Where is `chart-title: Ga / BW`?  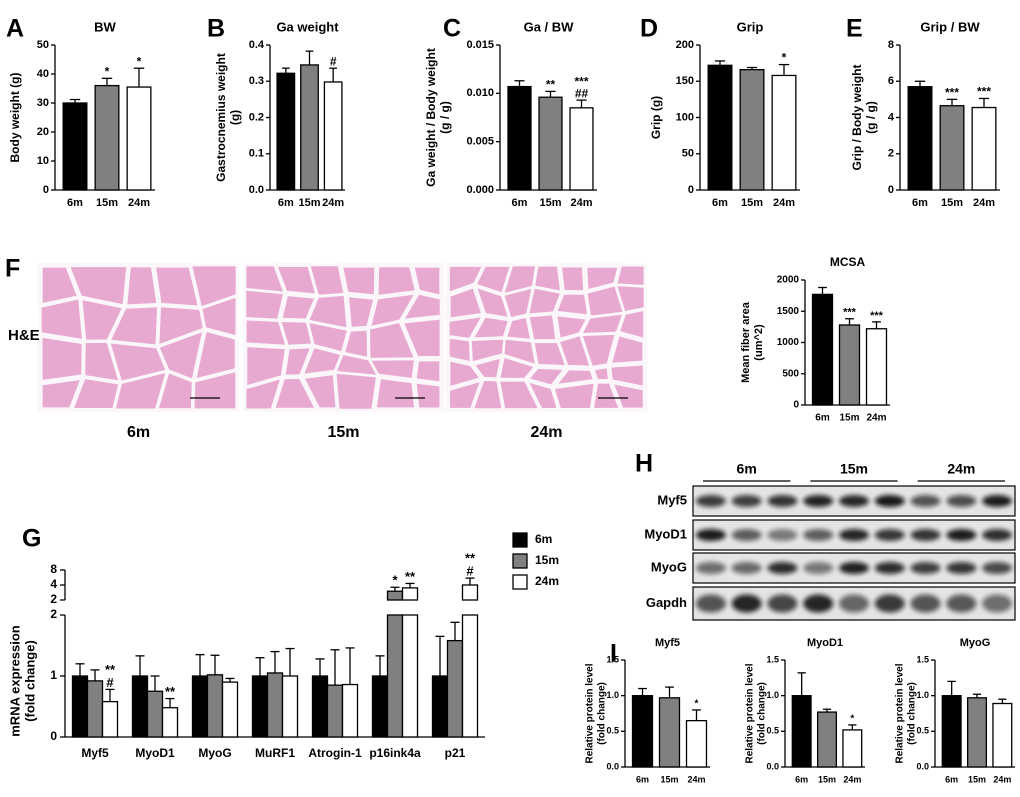
chart-title: Ga / BW is located at coordinates (549, 26).